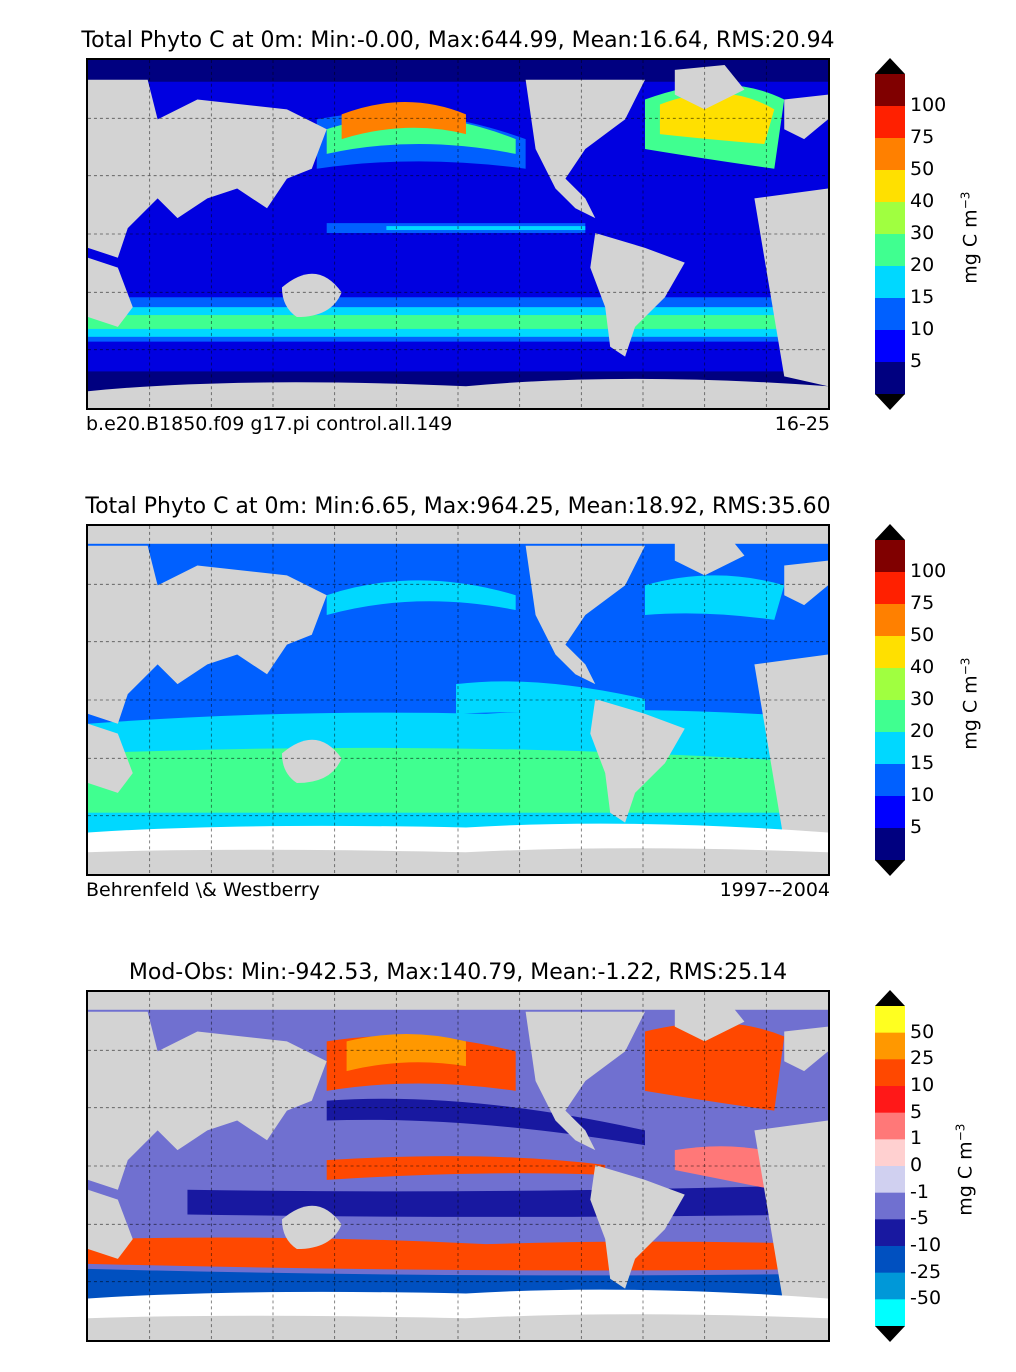 This screenshot has height=1372, width=1016. I want to click on panel2-caption-left: Behrenfeld \& Westberry, so click(203, 890).